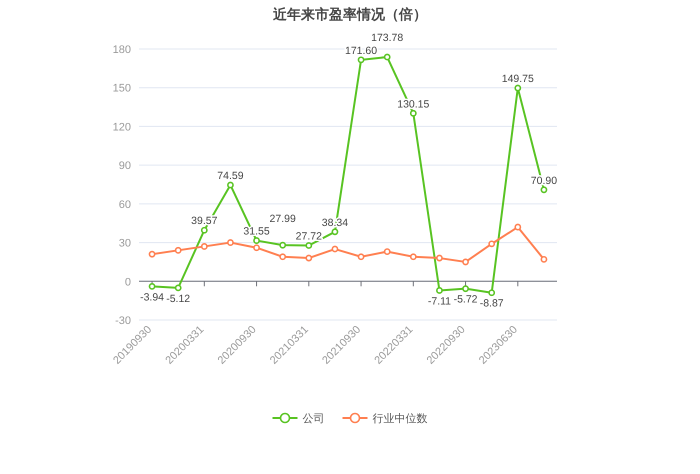  I want to click on ytick: 180, so click(121, 50).